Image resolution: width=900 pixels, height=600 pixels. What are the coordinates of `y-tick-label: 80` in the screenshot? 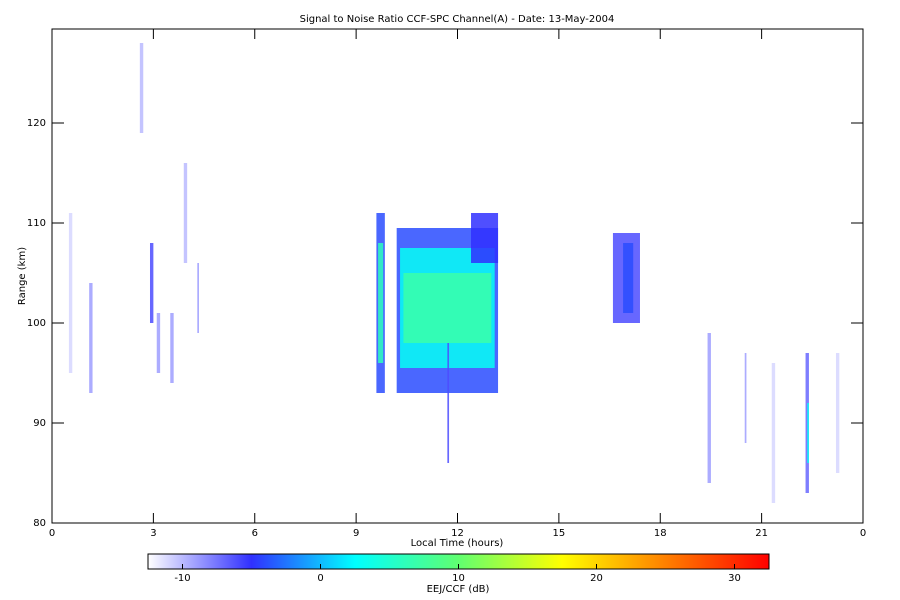 It's located at (39, 523).